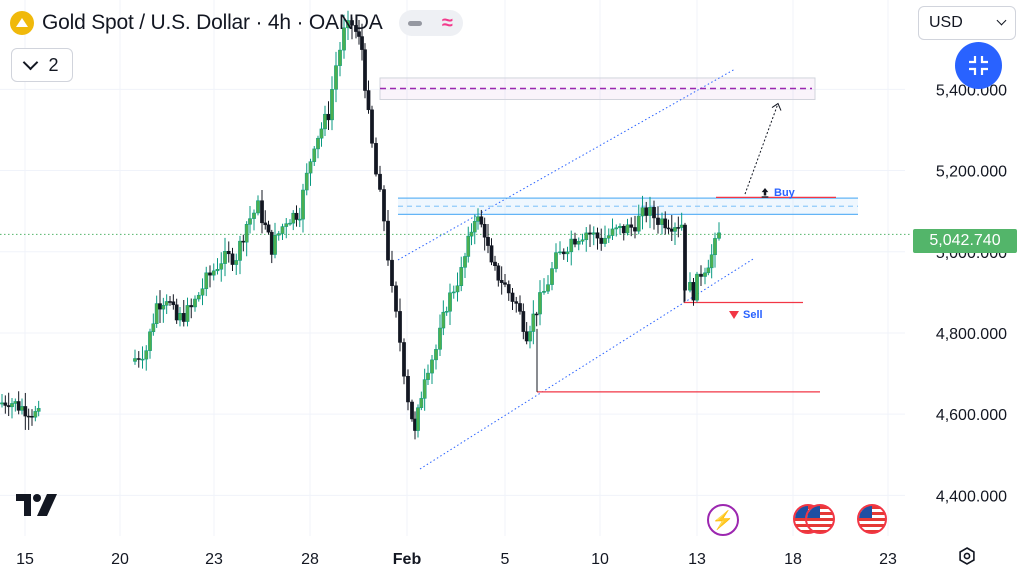 The width and height of the screenshot is (1024, 576). I want to click on time-axis: 15 20 23 28 Feb 5 10 13 18 23, so click(456, 559).